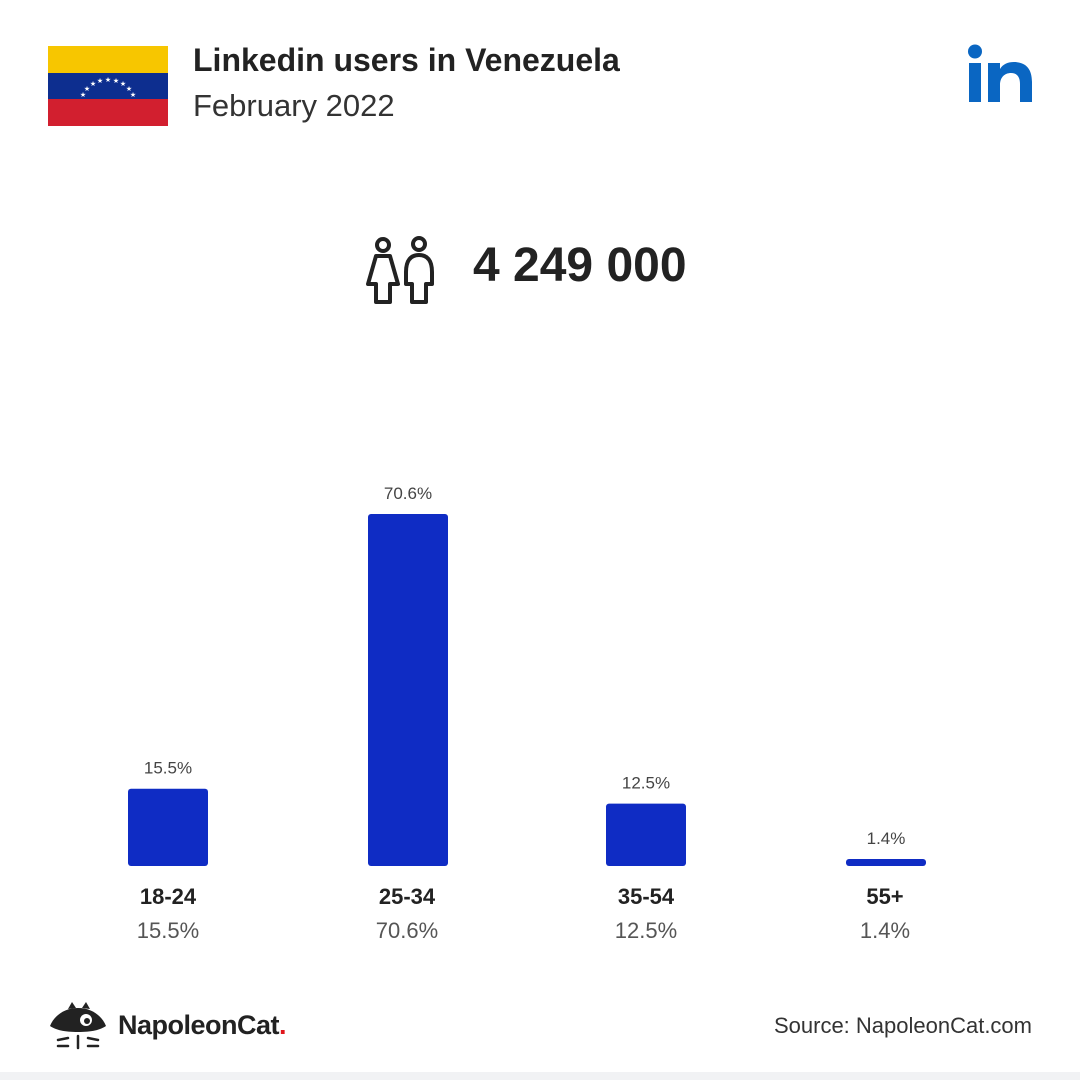 The height and width of the screenshot is (1080, 1080). Describe the element at coordinates (407, 930) in the screenshot. I see `category-value-25-34: 70.6%` at that location.